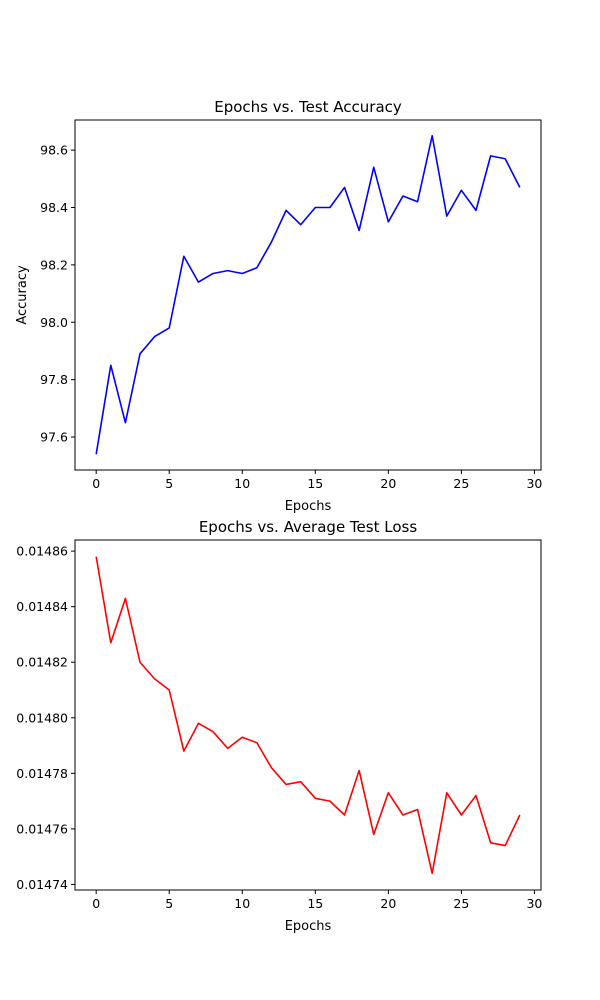 Image resolution: width=600 pixels, height=1000 pixels. I want to click on y-tick-label: 0.01486, so click(42, 551).